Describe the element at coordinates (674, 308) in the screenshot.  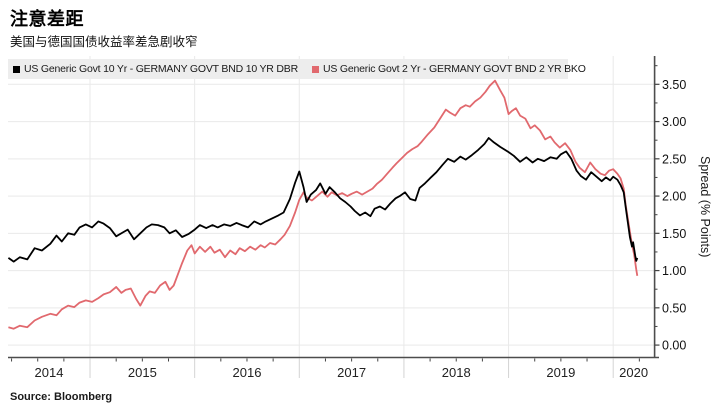
I see `y-tick-label: 0.50` at that location.